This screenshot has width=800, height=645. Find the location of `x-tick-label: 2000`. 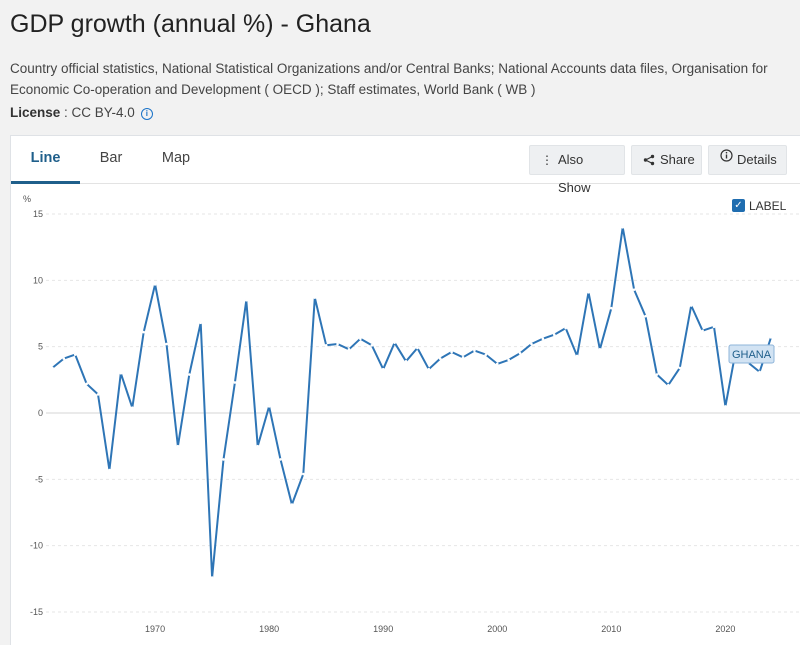

x-tick-label: 2000 is located at coordinates (497, 629).